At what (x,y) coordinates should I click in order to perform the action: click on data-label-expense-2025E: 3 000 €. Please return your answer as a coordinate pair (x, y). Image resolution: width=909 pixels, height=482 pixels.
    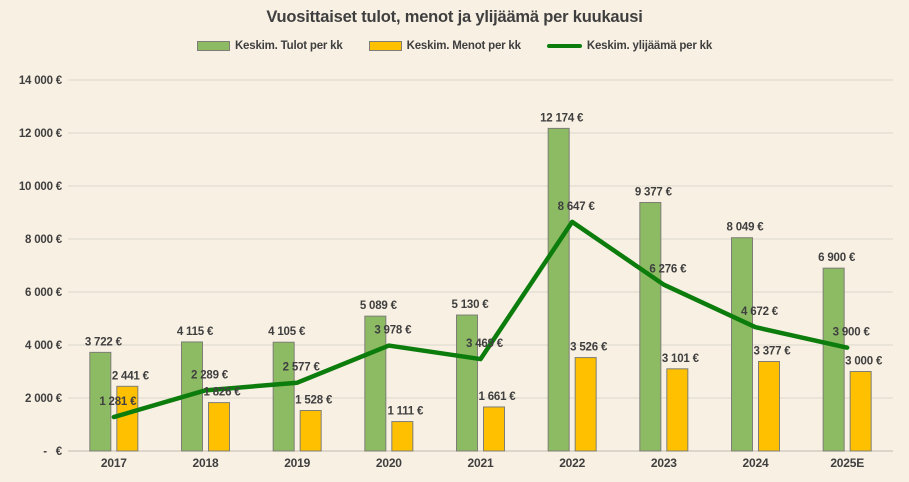
    Looking at the image, I should click on (864, 362).